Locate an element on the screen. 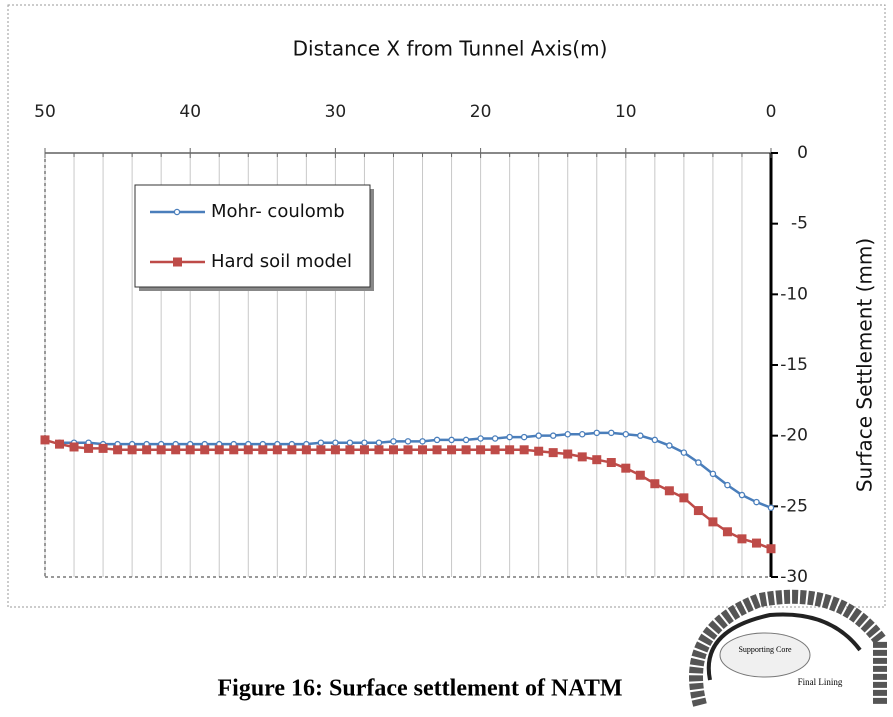  x-tick-label: 30 is located at coordinates (336, 112).